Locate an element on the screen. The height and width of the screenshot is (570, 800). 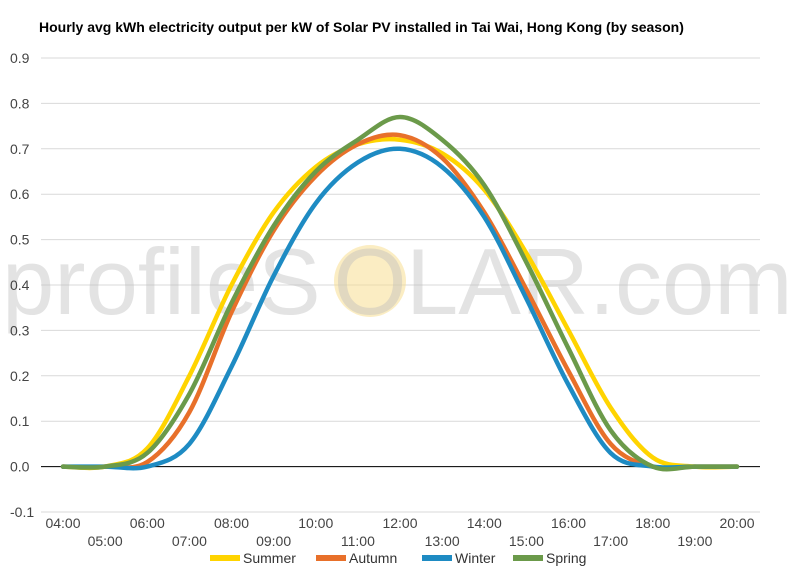
y-tick-label: 0.1 is located at coordinates (20, 421).